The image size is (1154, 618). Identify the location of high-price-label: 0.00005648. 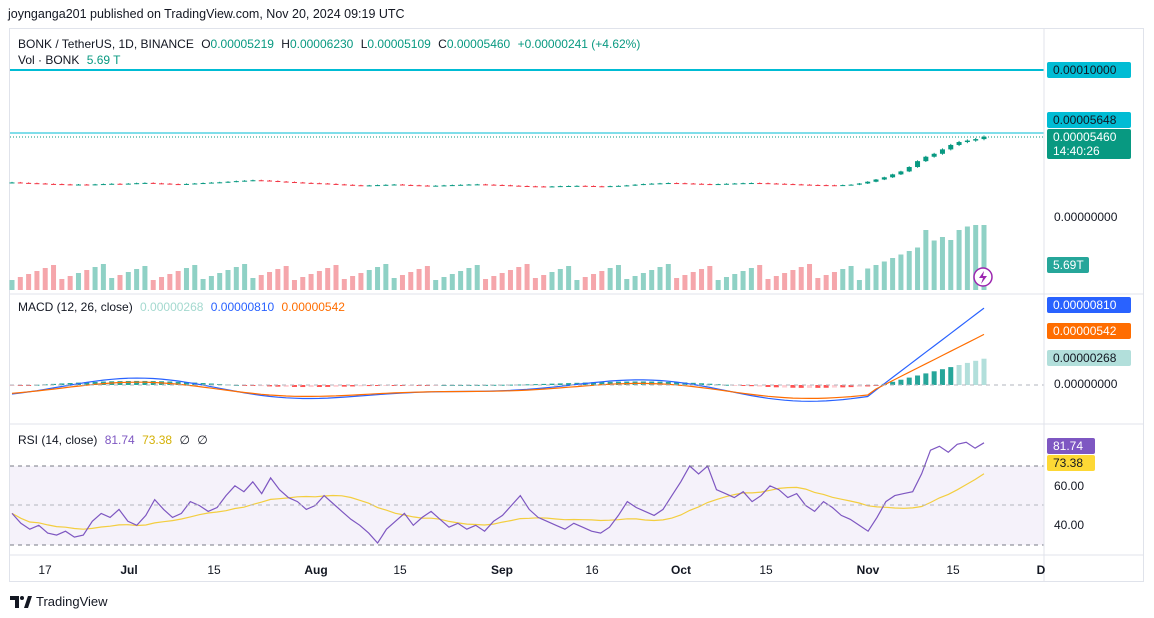
(1089, 120).